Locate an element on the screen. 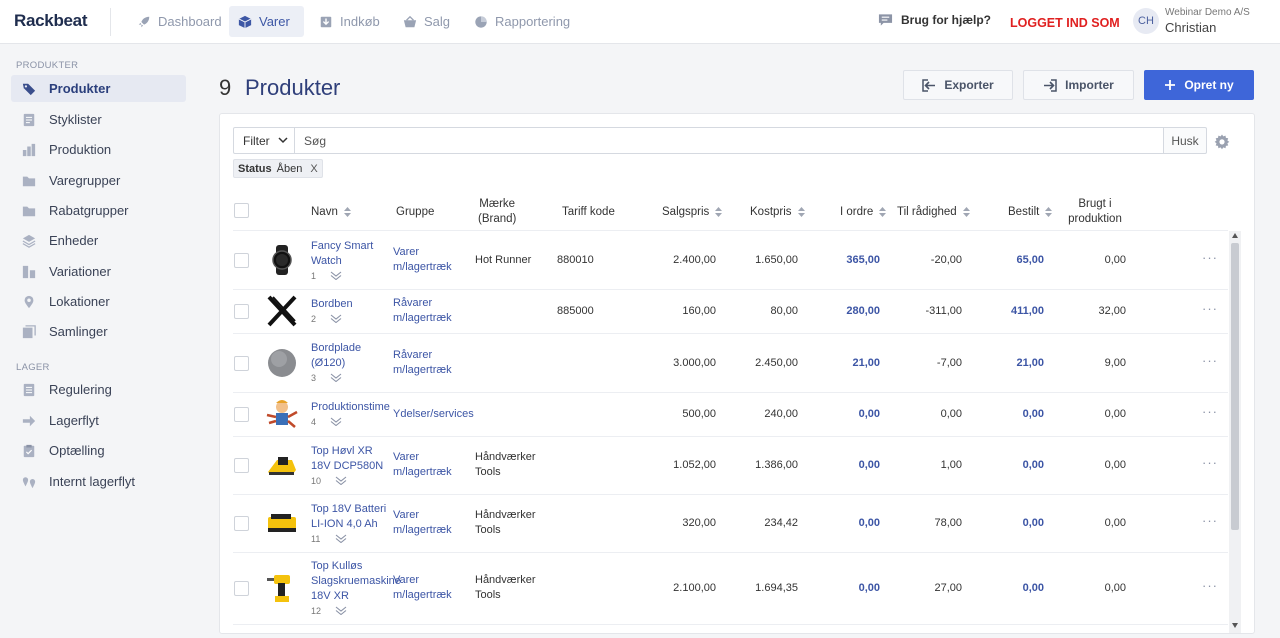 The width and height of the screenshot is (1280, 638). product-name: (Ø120) is located at coordinates (328, 363).